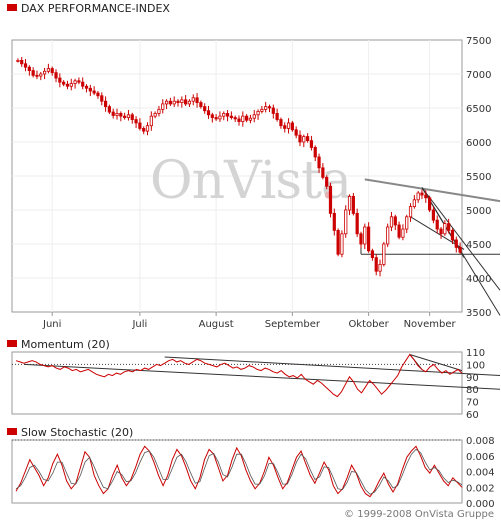 This screenshot has height=525, width=501. I want to click on momentum-trendline-upper, so click(332, 366).